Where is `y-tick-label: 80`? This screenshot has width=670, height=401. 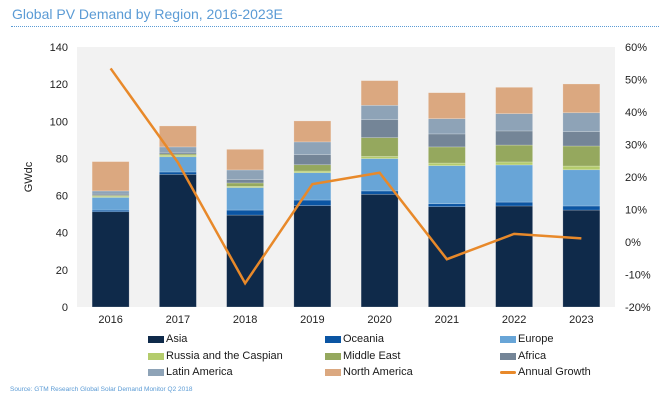 y-tick-label: 80 is located at coordinates (62, 159).